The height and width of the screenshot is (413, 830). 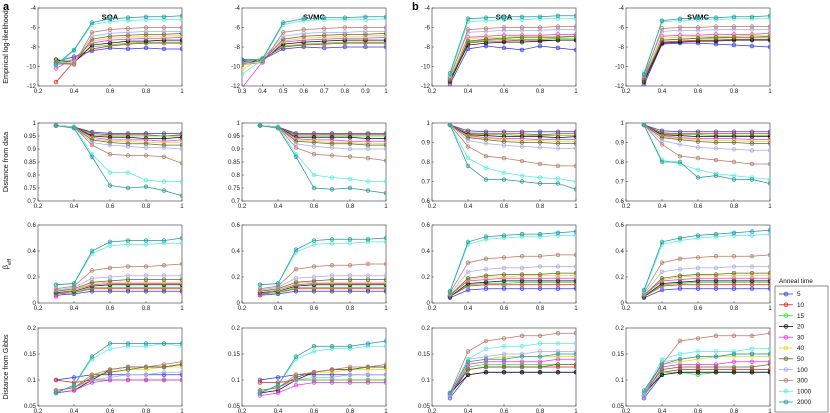 What do you see at coordinates (801, 345) in the screenshot?
I see `legend: Anneal time 5 10 15 20 30 40 50 100 300 1000 2000` at bounding box center [801, 345].